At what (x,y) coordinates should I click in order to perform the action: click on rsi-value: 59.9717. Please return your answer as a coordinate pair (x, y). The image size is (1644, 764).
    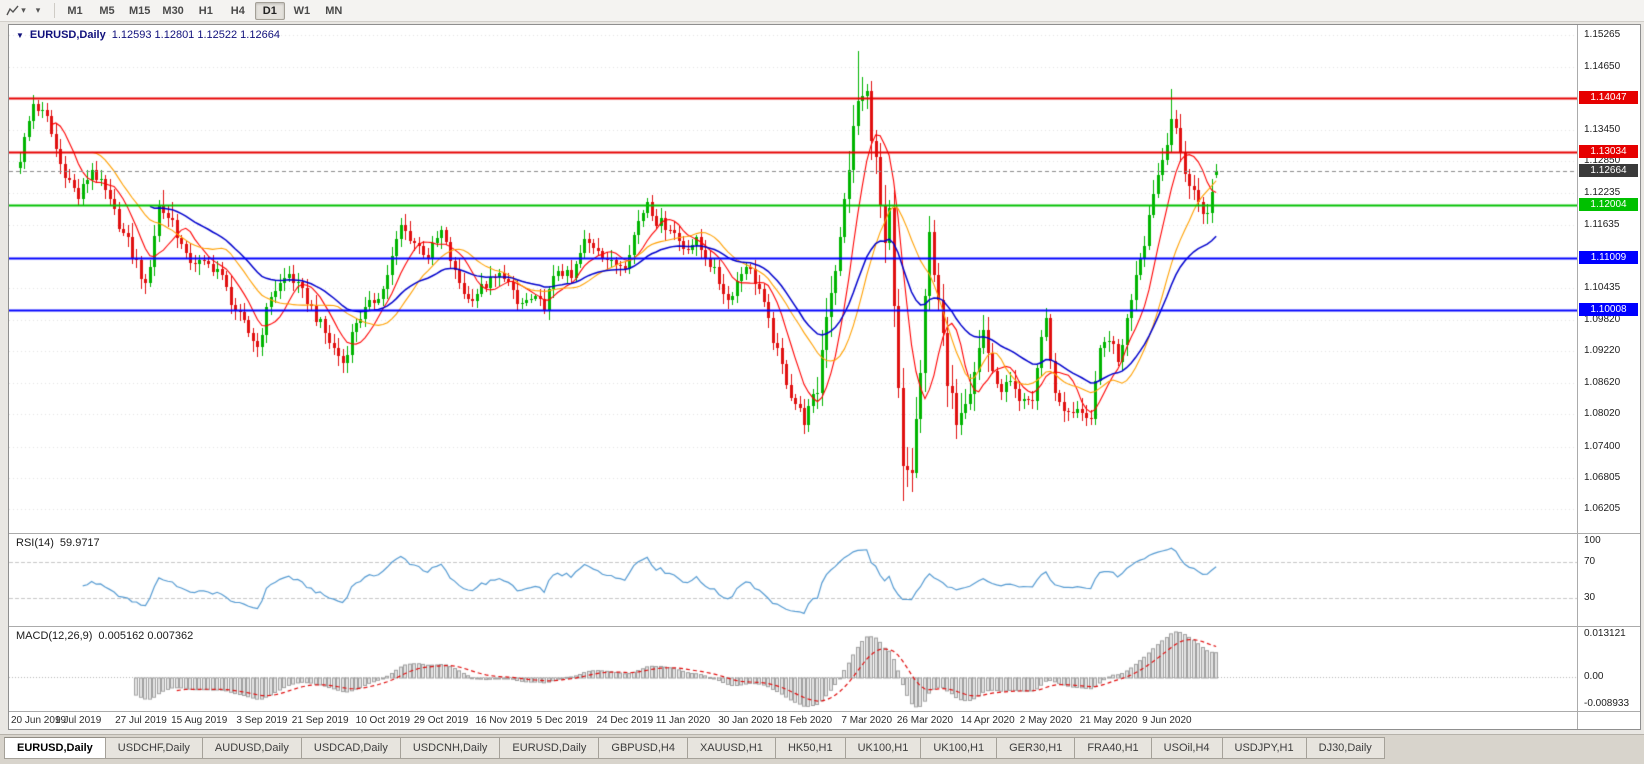
    Looking at the image, I should click on (79, 543).